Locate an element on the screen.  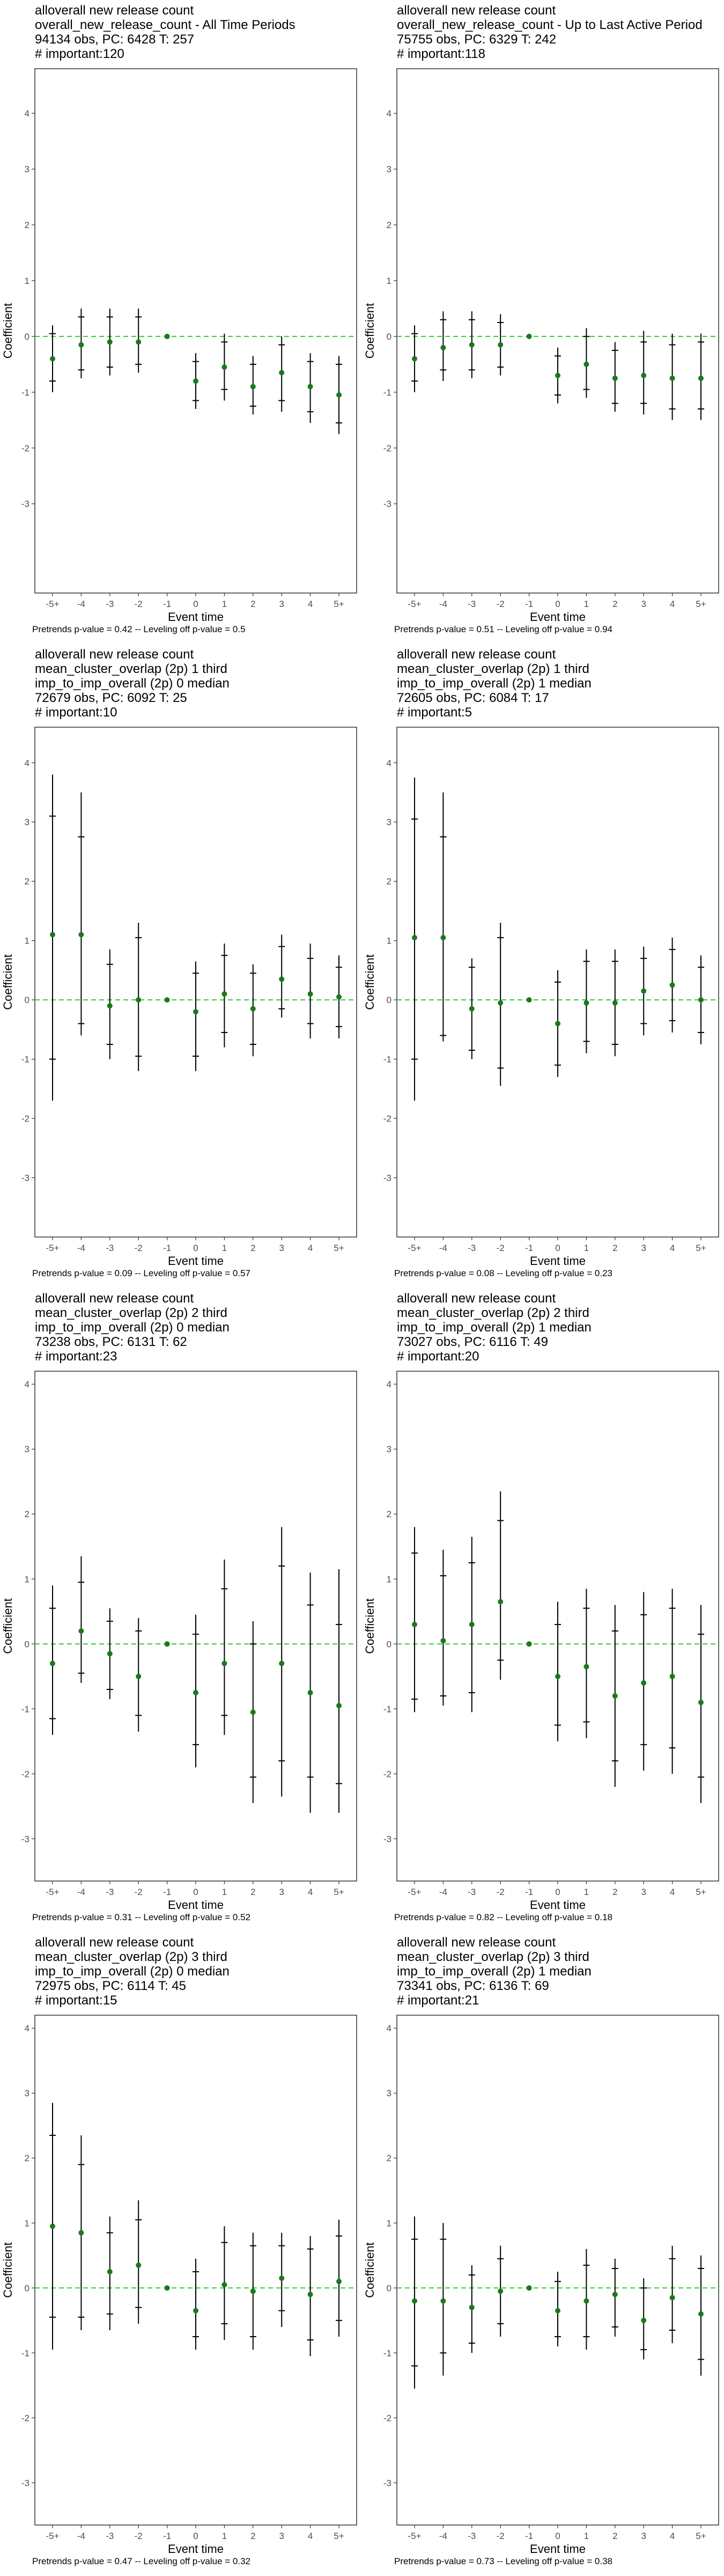
chart-title-line: mean_cluster_overlap (2p) 2 third is located at coordinates (131, 1313).